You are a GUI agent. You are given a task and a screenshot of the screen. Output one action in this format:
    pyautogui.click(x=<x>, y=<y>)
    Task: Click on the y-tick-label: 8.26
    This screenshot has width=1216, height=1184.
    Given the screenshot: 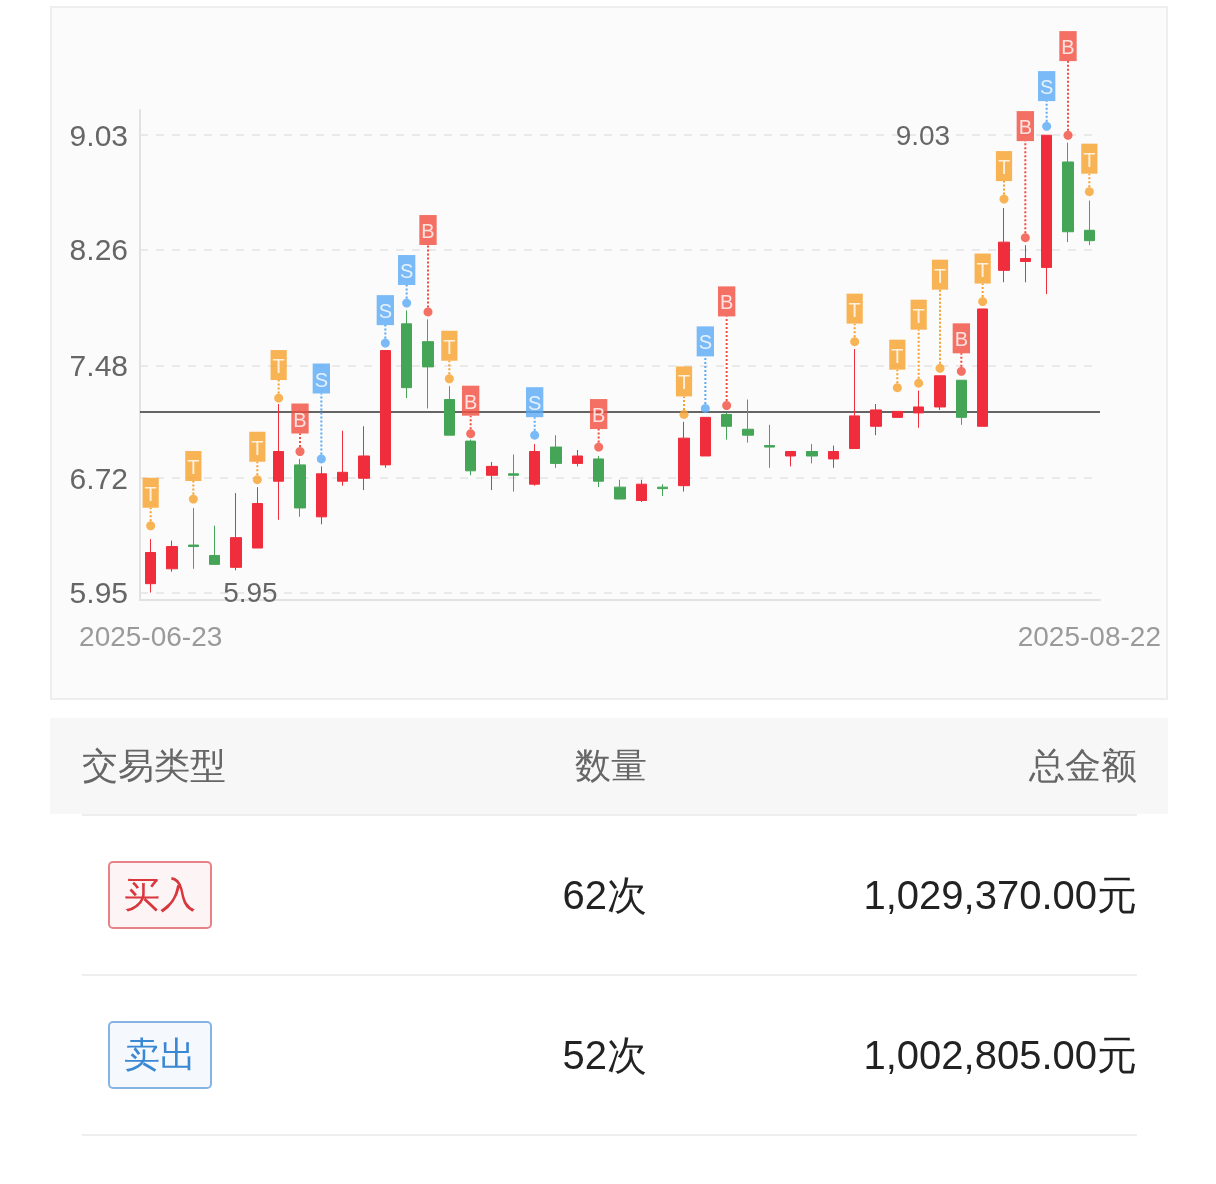 What is the action you would take?
    pyautogui.click(x=98, y=250)
    